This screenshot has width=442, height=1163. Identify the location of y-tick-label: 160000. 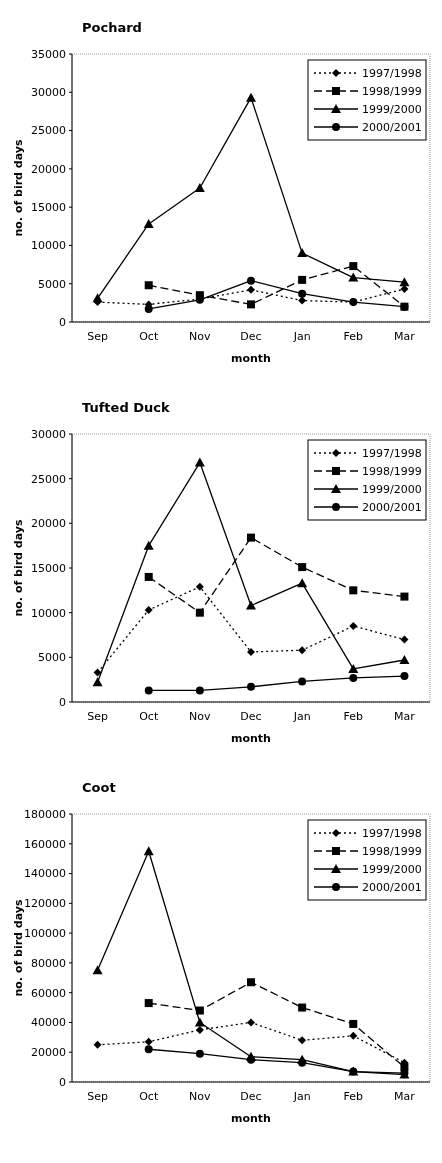
(45, 844).